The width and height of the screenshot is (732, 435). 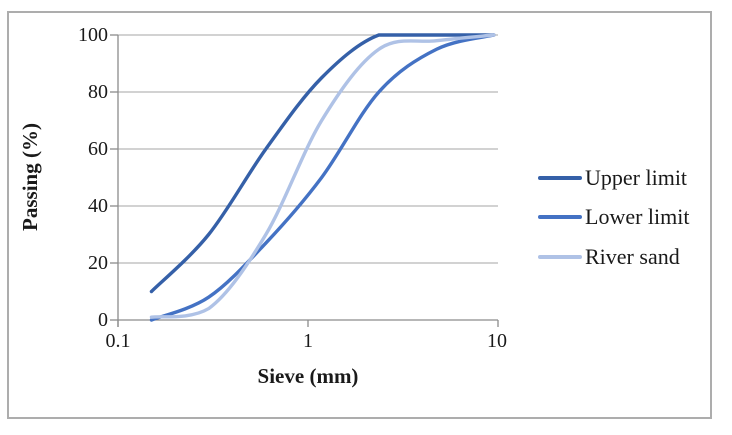 What do you see at coordinates (308, 341) in the screenshot?
I see `x-tick-label: 1` at bounding box center [308, 341].